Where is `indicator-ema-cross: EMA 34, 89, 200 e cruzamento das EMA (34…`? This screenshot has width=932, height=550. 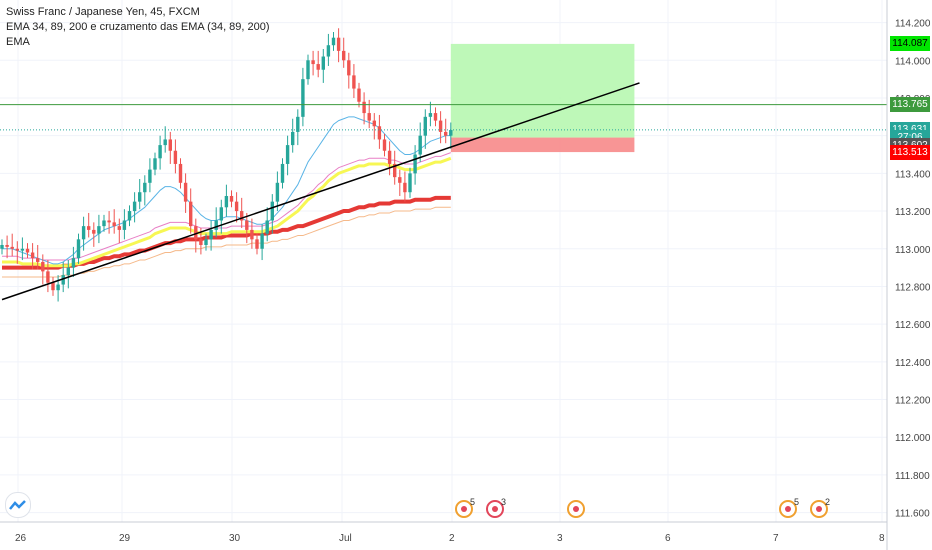
indicator-ema-cross: EMA 34, 89, 200 e cruzamento das EMA (34… is located at coordinates (138, 27).